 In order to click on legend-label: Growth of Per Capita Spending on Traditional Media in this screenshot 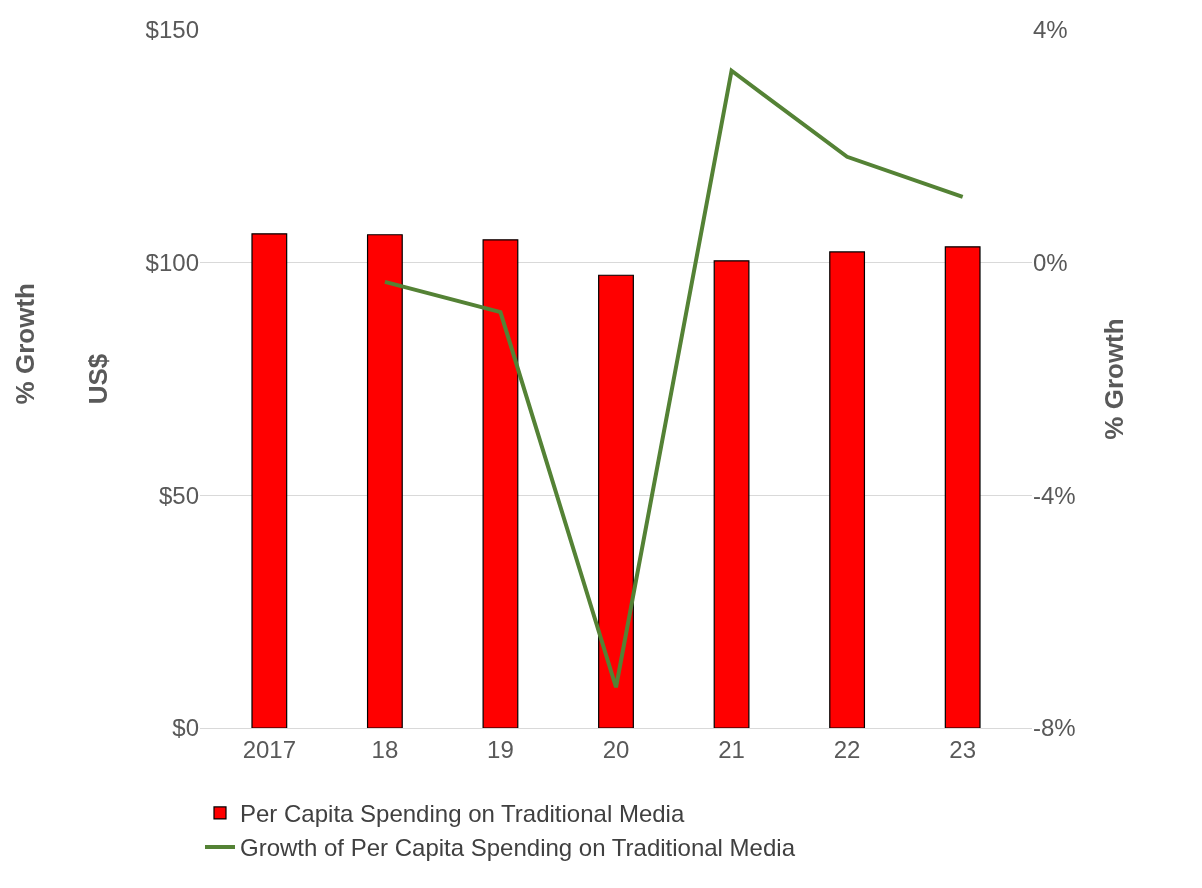, I will do `click(518, 848)`.